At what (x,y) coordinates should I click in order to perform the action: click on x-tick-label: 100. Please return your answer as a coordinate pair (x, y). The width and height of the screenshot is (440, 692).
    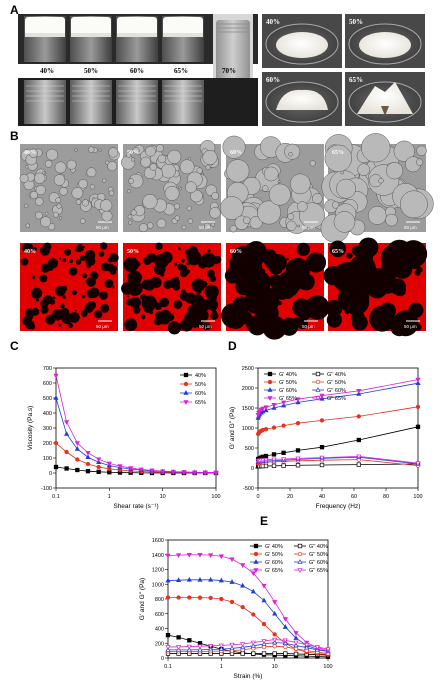
    Looking at the image, I should click on (417, 497).